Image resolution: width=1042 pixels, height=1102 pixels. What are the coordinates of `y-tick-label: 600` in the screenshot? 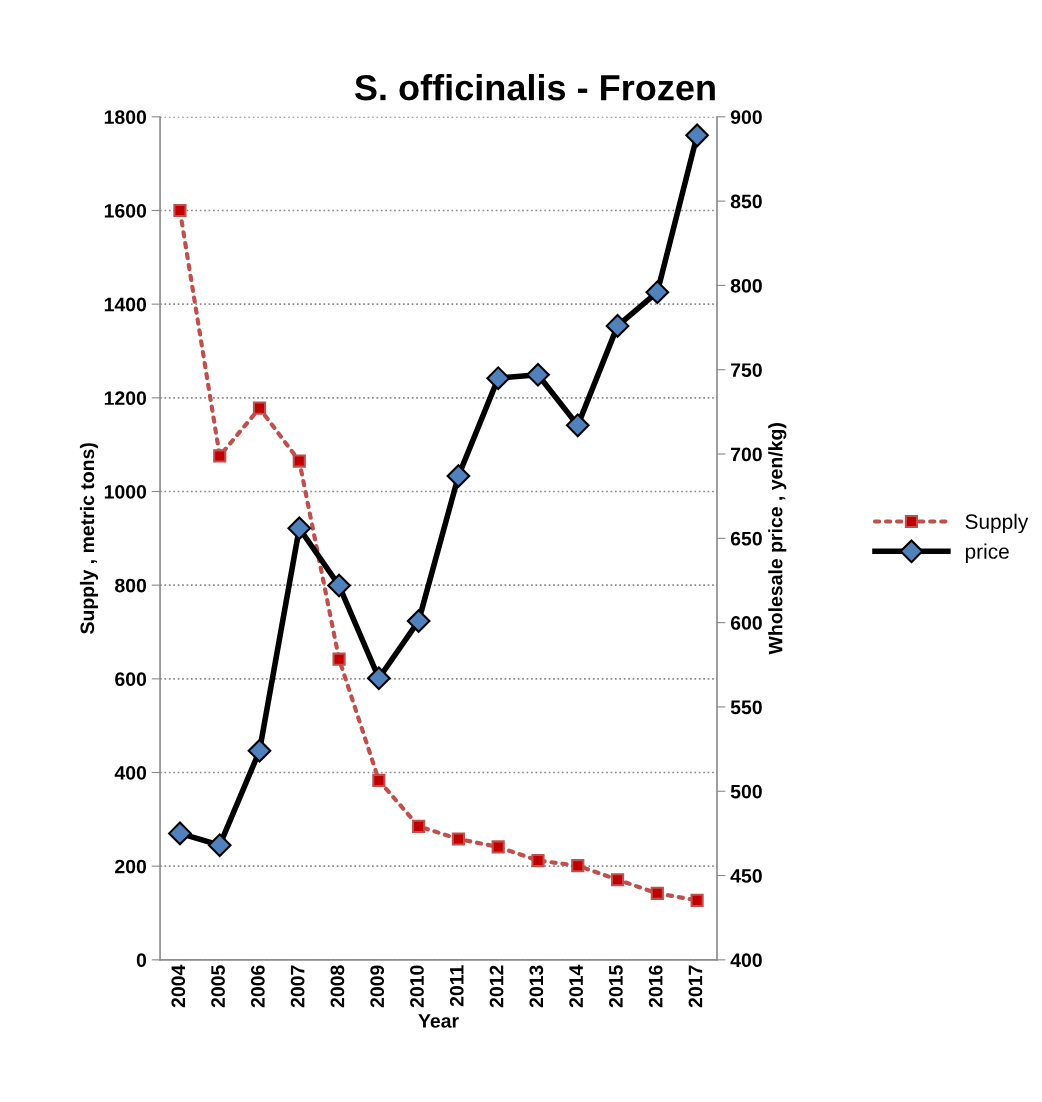 It's located at (131, 679).